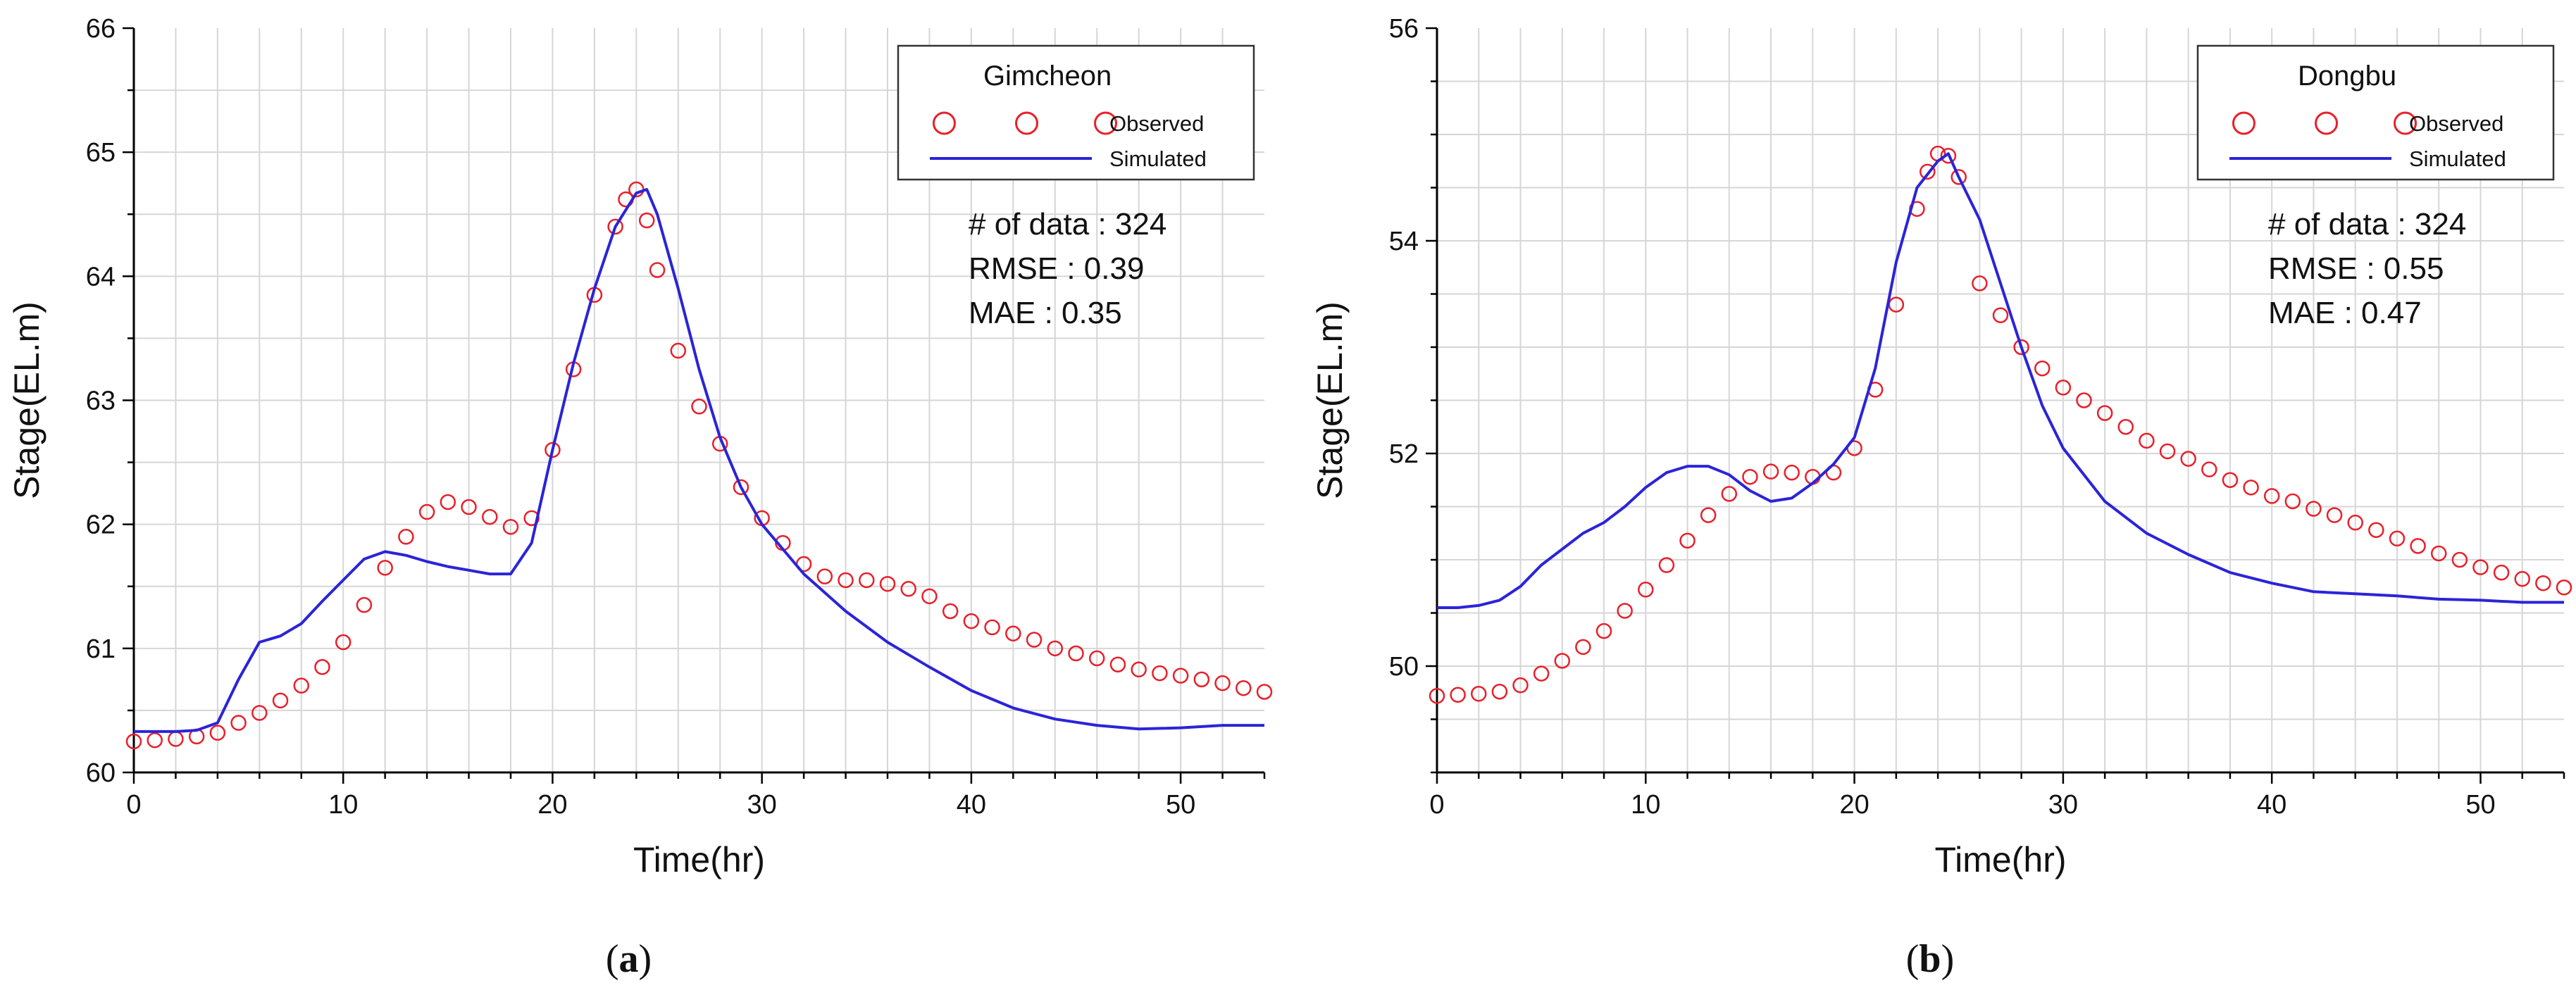  What do you see at coordinates (629, 959) in the screenshot?
I see `panel-label: (a)` at bounding box center [629, 959].